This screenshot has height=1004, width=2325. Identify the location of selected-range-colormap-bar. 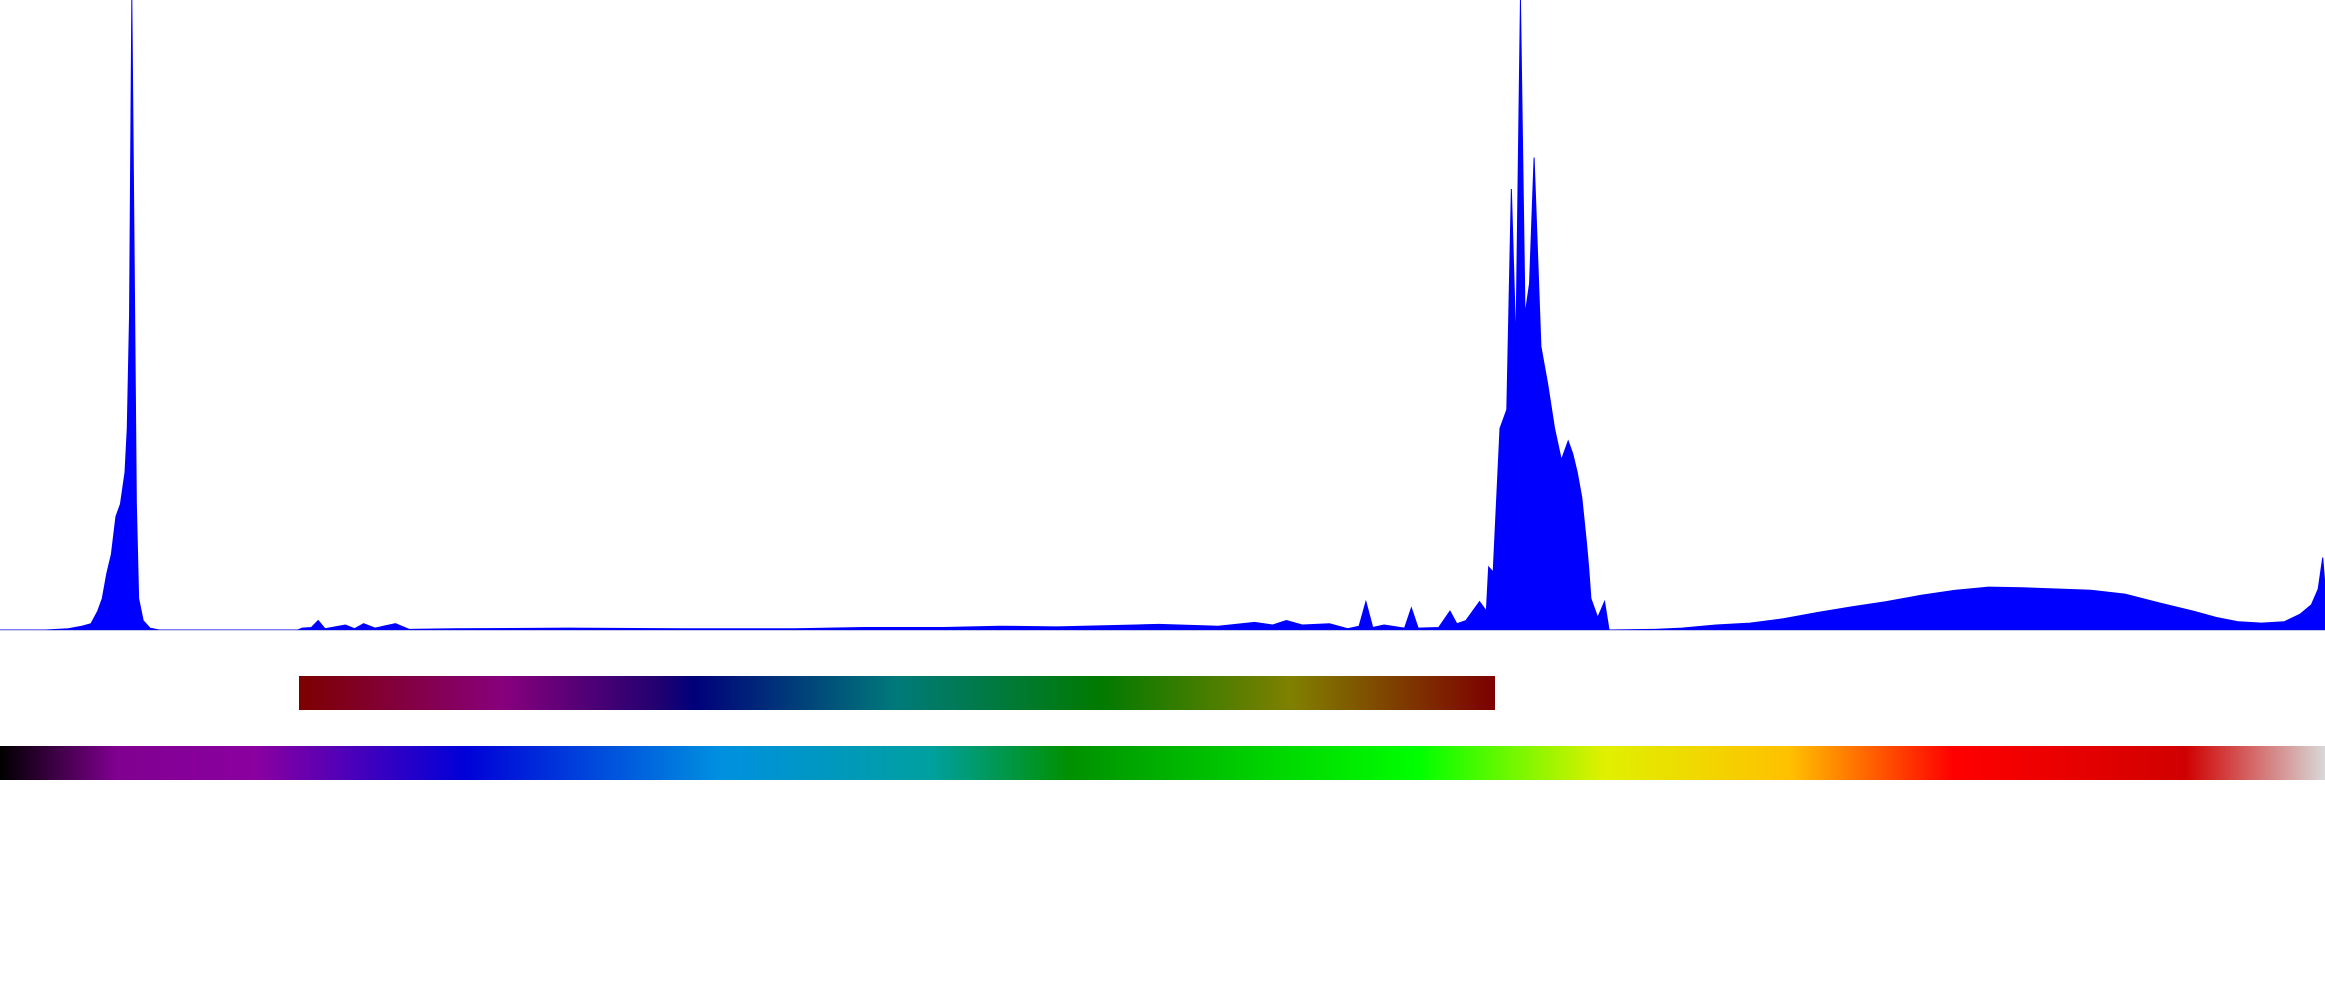
(897, 693).